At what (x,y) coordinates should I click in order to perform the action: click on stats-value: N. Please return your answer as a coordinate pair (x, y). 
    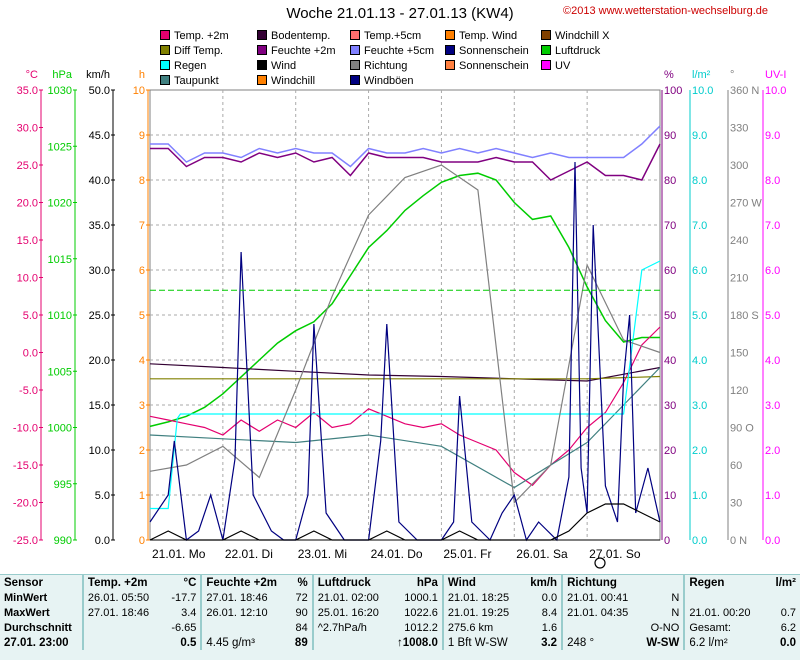
    Looking at the image, I should click on (675, 612).